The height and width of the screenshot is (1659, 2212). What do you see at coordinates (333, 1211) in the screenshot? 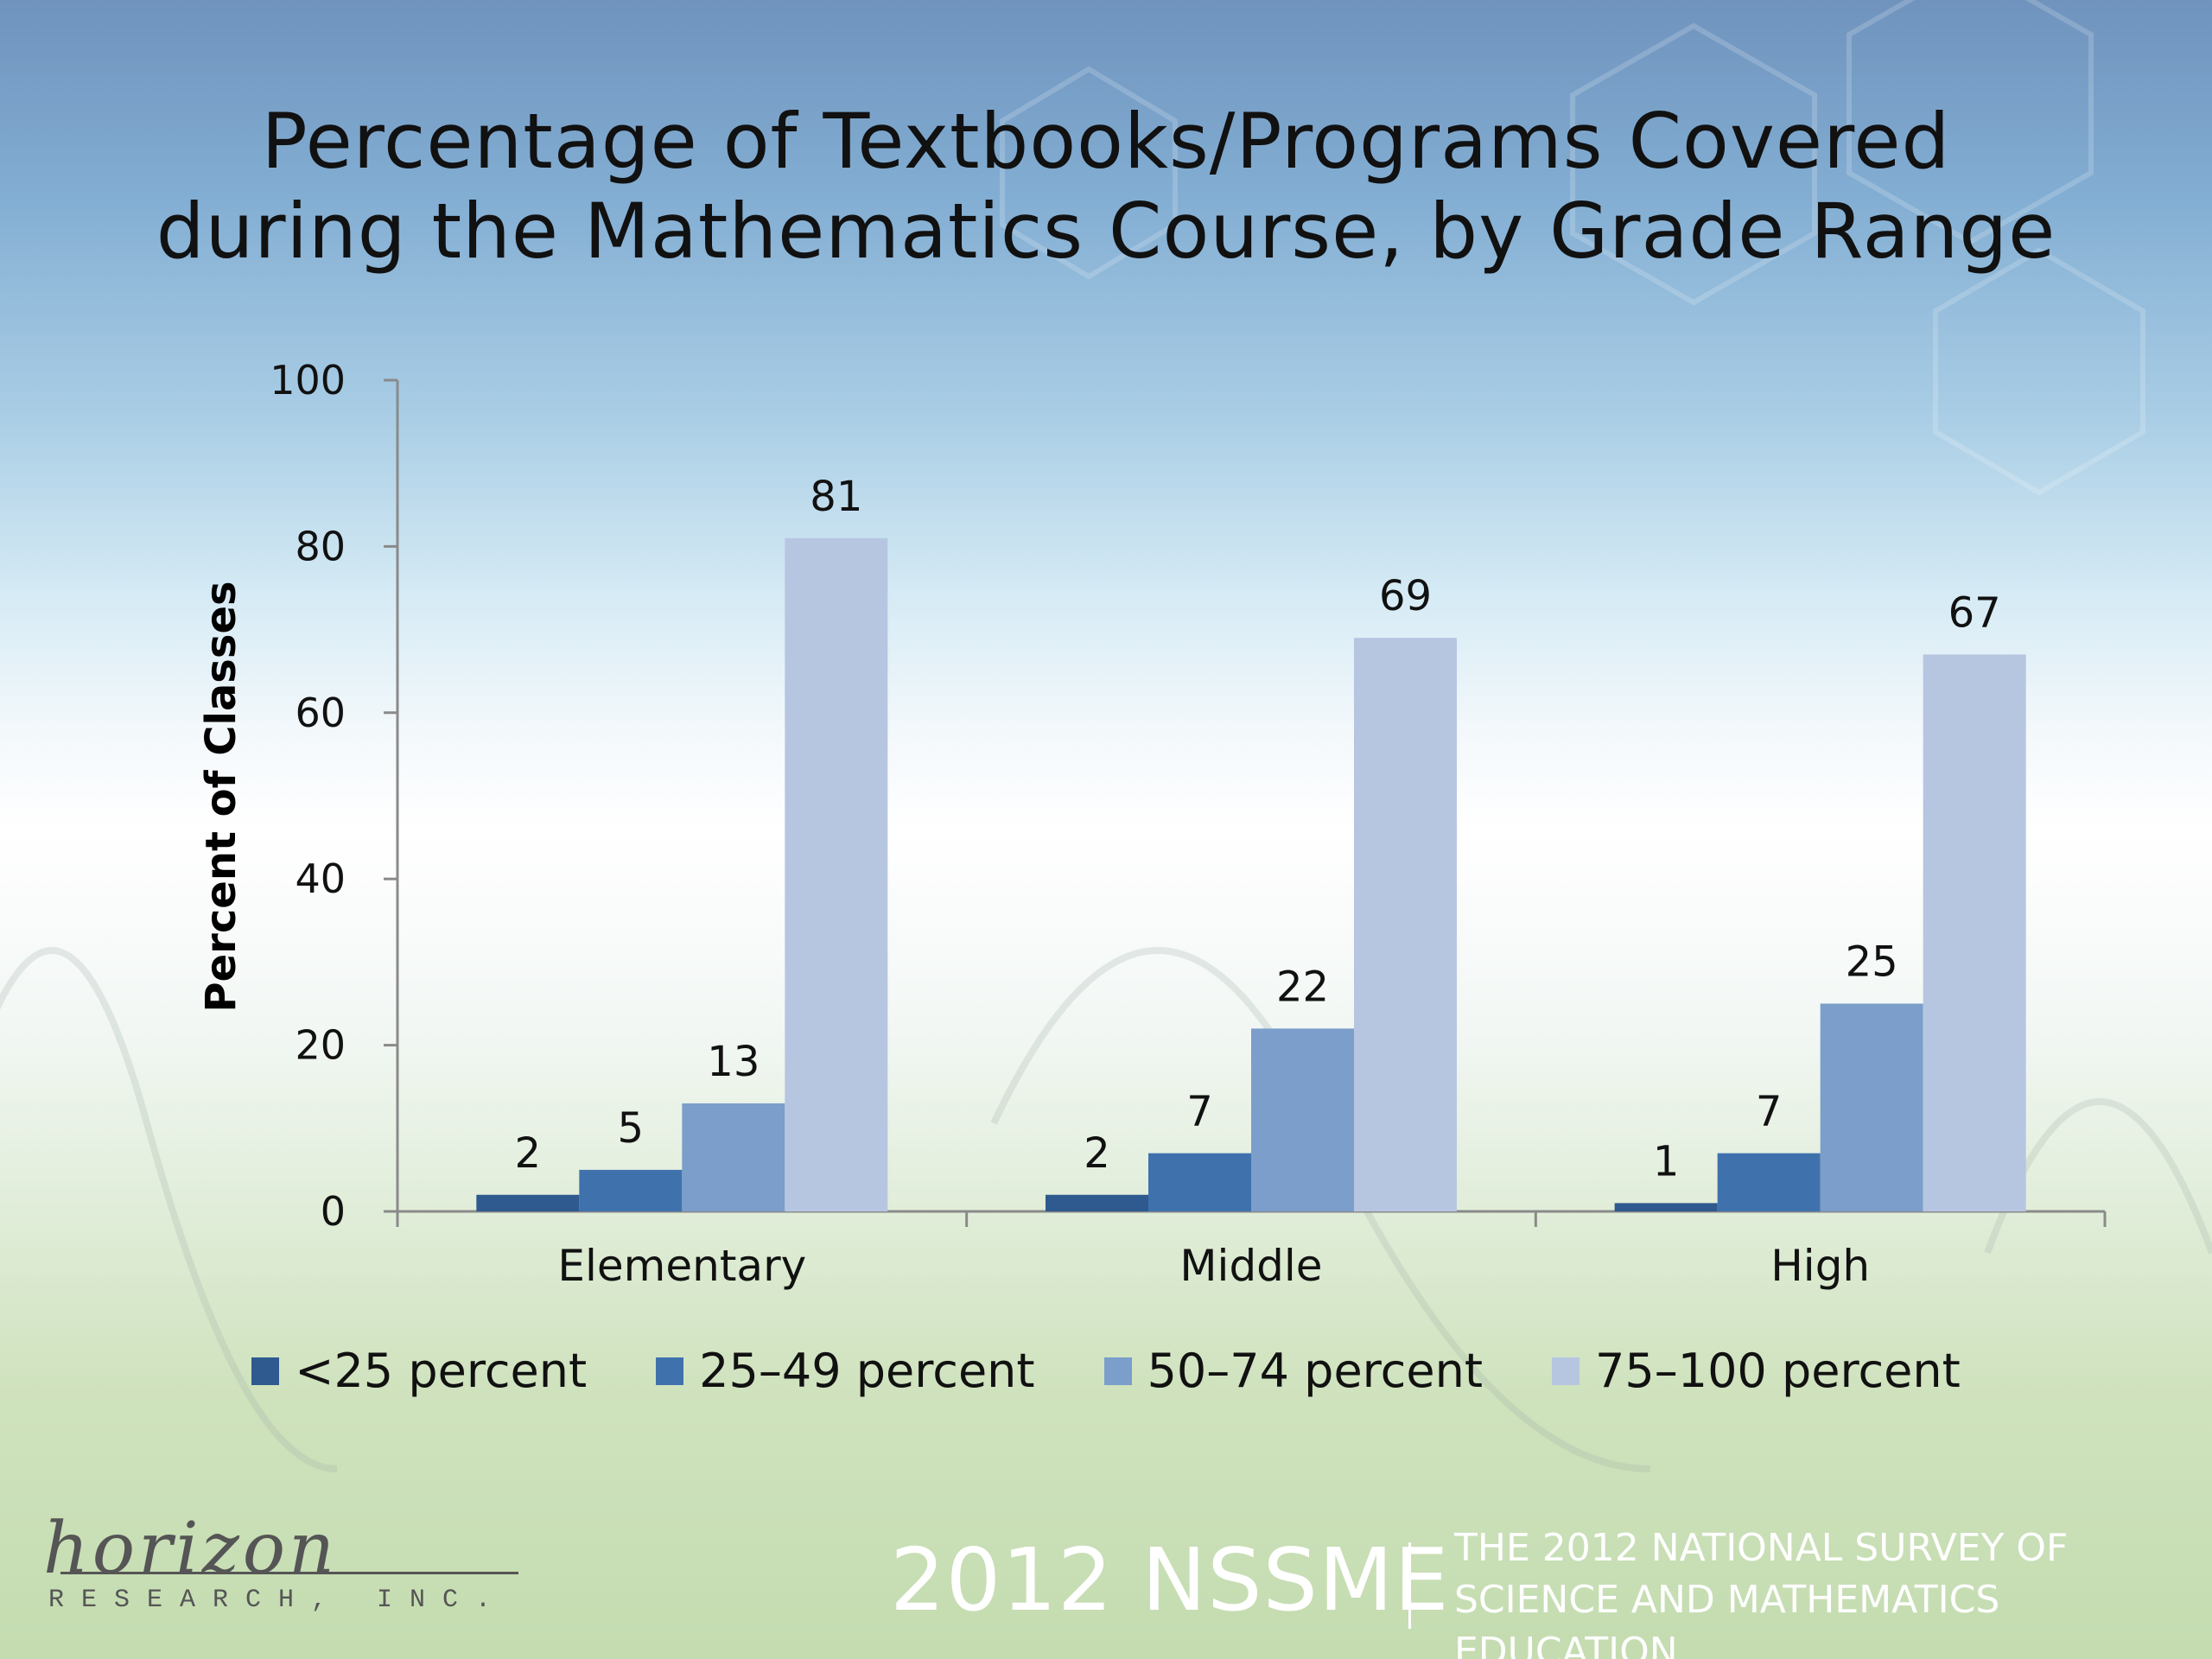
I see `y-tick-label: 0` at bounding box center [333, 1211].